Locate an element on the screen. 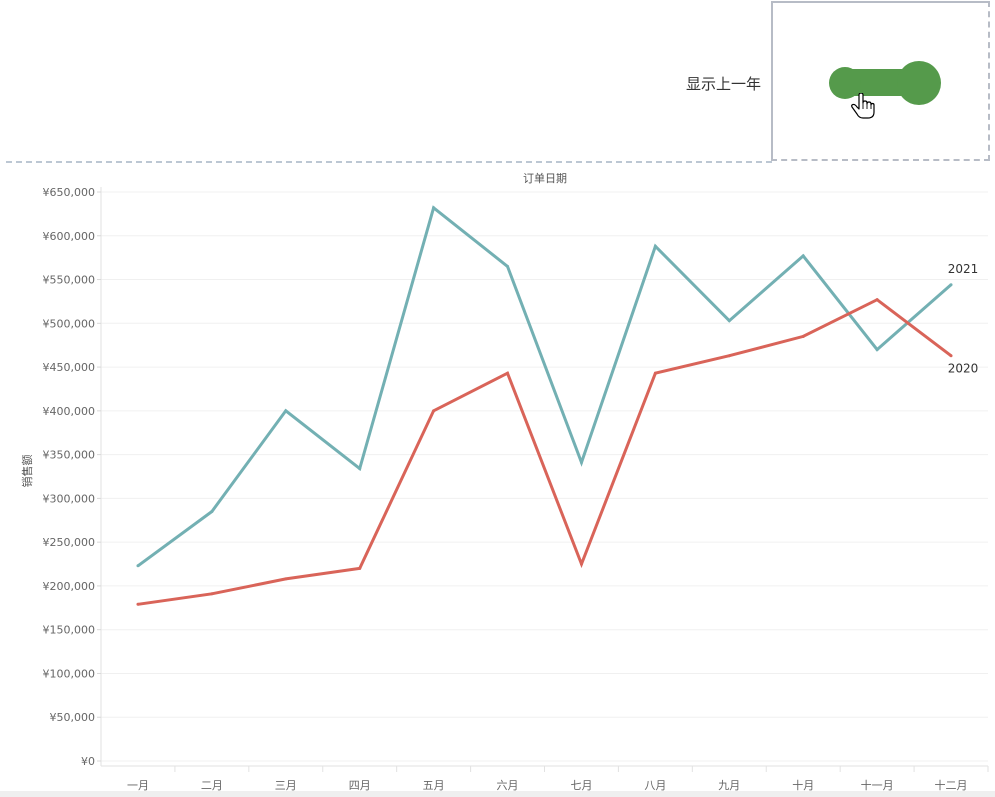  y-tick-label: ¥0 is located at coordinates (88, 761).